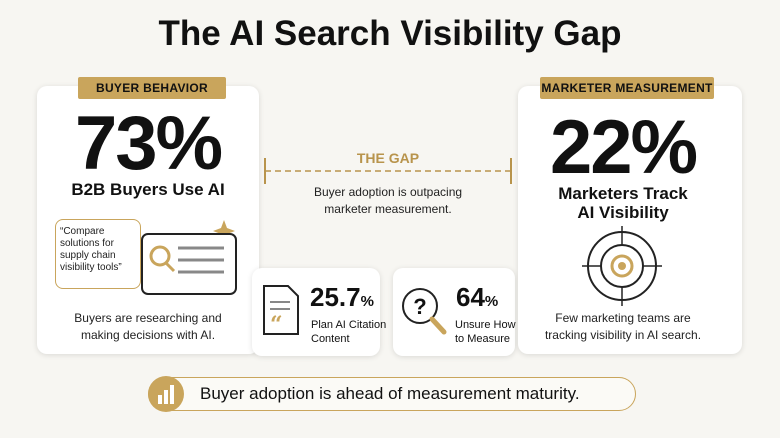 This screenshot has height=438, width=780. What do you see at coordinates (470, 297) in the screenshot?
I see `value: 64` at bounding box center [470, 297].